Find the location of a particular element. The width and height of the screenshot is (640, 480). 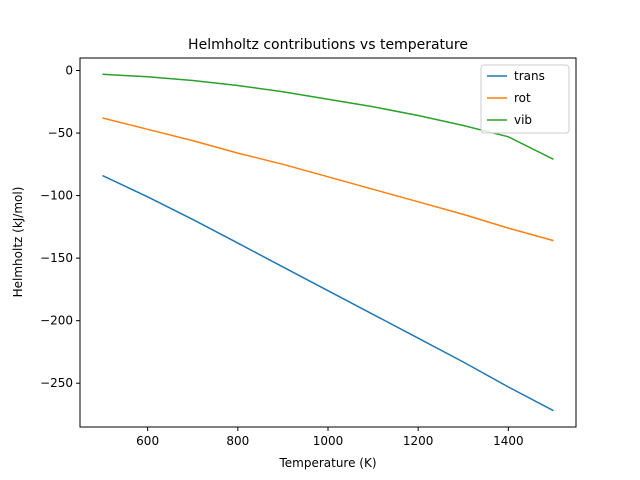

x-tick-label: 1400 is located at coordinates (508, 441).